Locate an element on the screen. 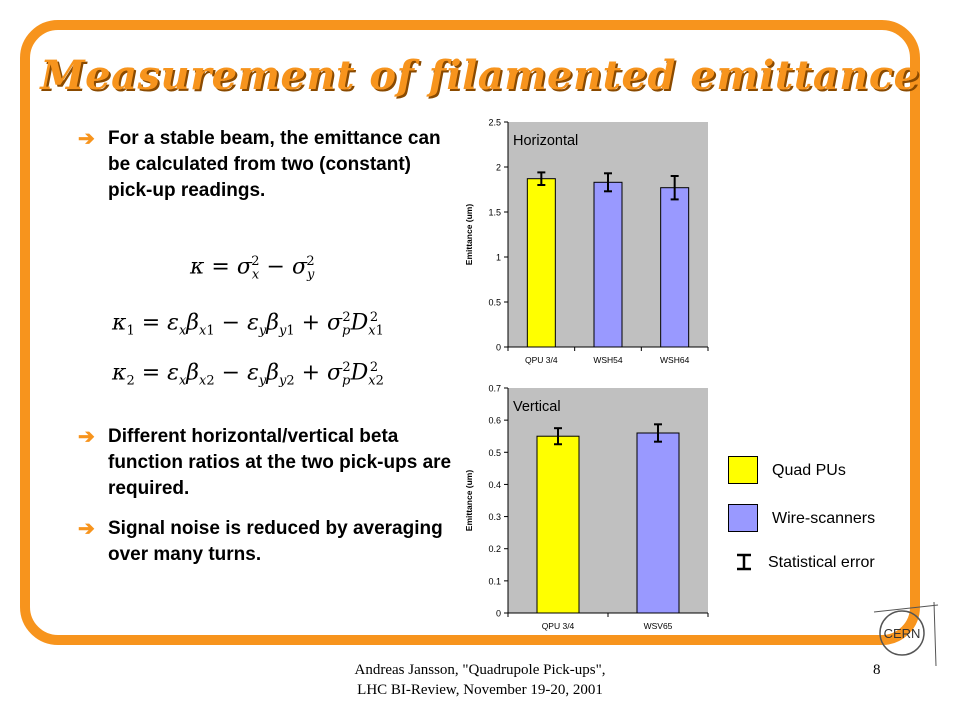  y-tick-label: 0.3 is located at coordinates (494, 517).